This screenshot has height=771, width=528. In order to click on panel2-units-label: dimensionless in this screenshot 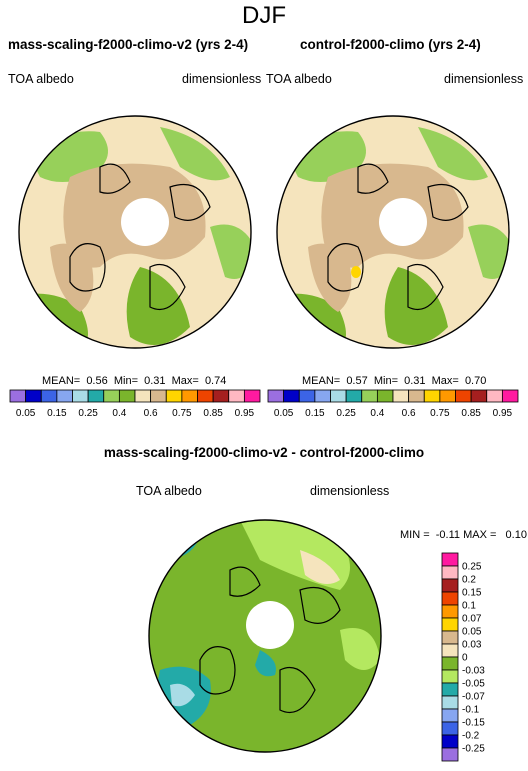, I will do `click(484, 79)`.